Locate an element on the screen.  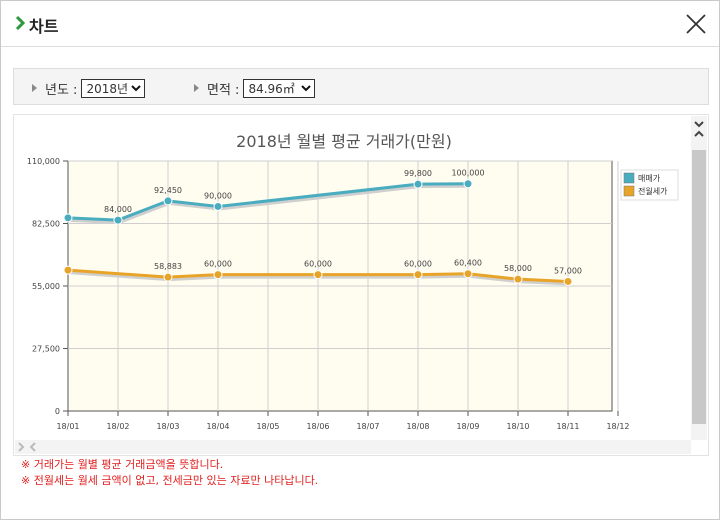
y-tick-label: 0 is located at coordinates (57, 411).